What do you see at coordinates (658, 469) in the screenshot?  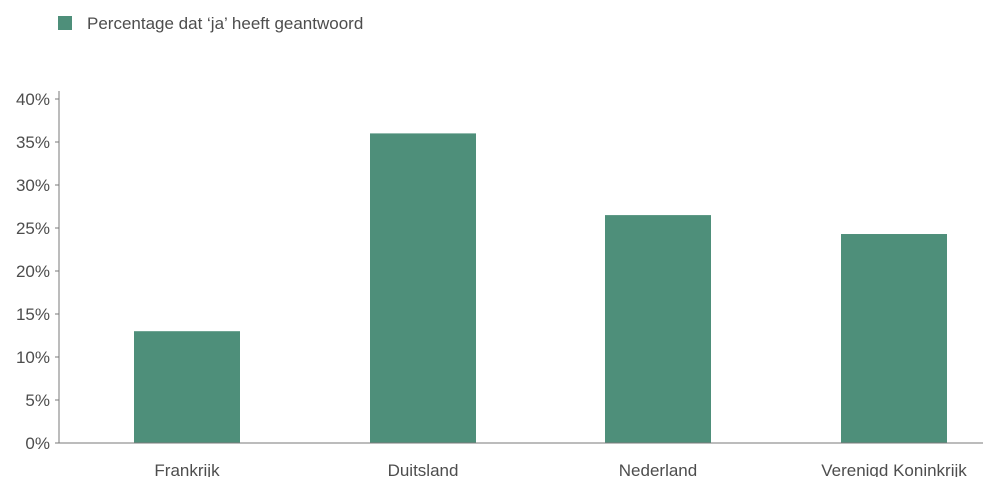 I see `x-category-label: Nederland` at bounding box center [658, 469].